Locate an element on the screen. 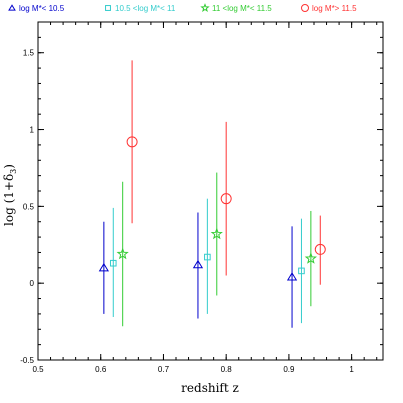  x-tick-label: 0.7 is located at coordinates (164, 369).